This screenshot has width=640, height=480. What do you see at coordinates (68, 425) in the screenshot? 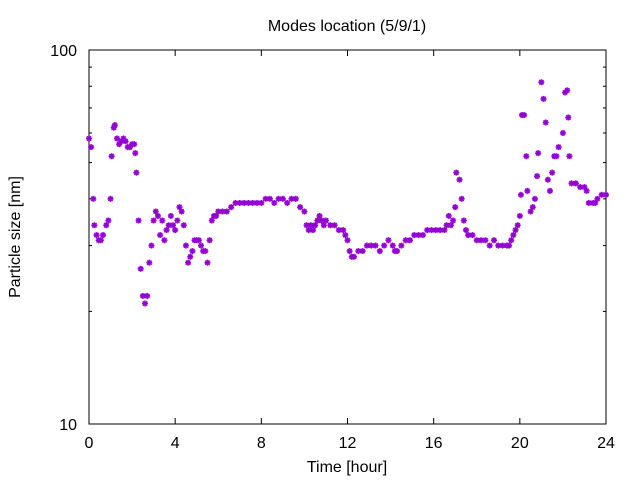
I see `y-tick-label: 10` at bounding box center [68, 425].